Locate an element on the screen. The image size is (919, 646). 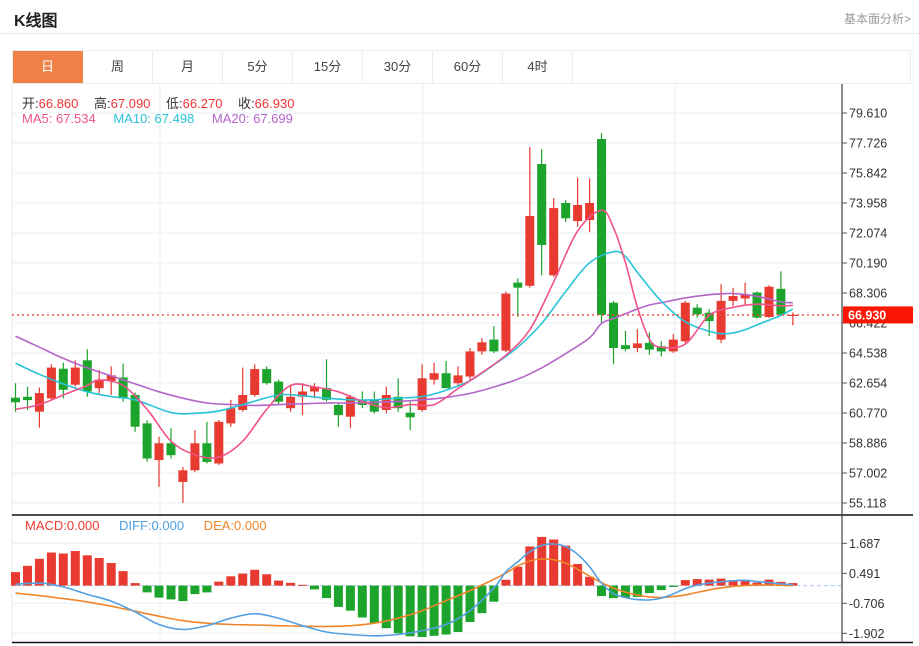
axis-tick-label: 77.726 is located at coordinates (868, 144).